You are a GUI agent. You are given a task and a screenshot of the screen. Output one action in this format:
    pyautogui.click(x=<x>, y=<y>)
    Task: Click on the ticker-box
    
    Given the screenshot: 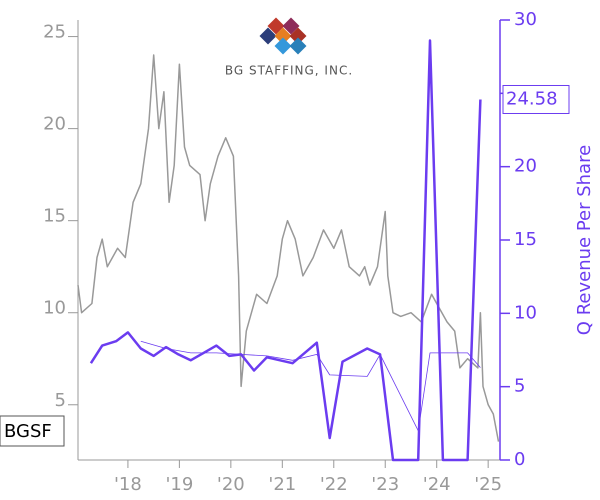 What is the action you would take?
    pyautogui.click(x=32, y=431)
    